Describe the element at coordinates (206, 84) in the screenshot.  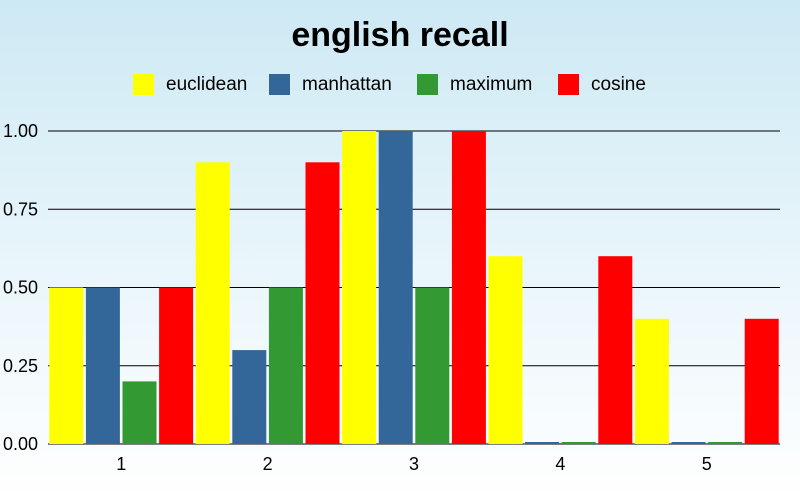
I see `legend-label: euclidean` at that location.